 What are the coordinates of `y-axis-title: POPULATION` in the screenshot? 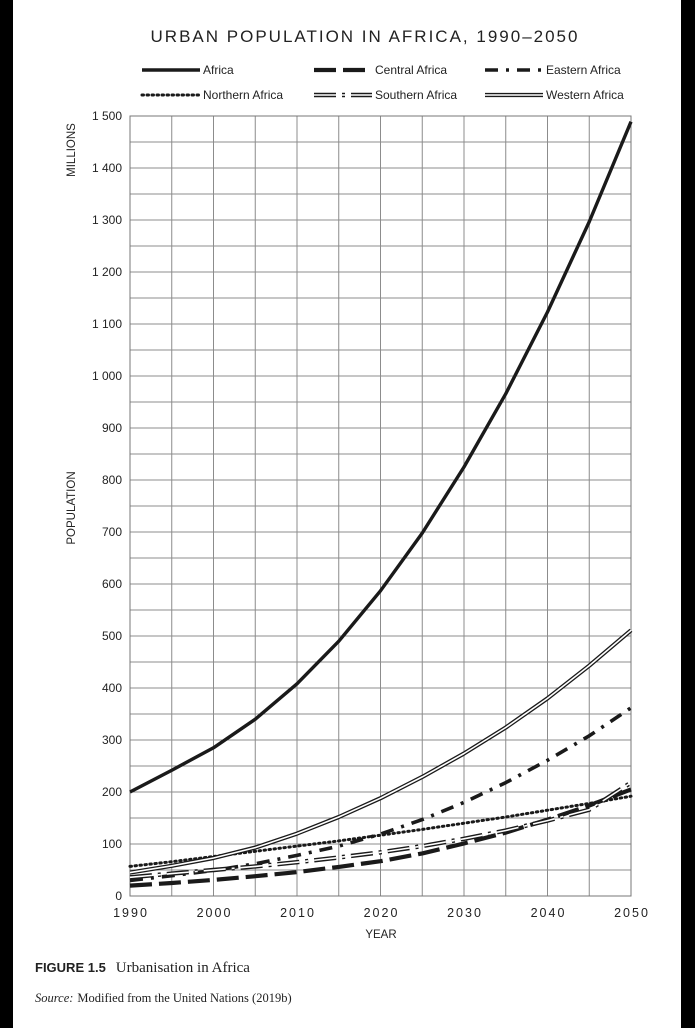 It's located at (72, 507).